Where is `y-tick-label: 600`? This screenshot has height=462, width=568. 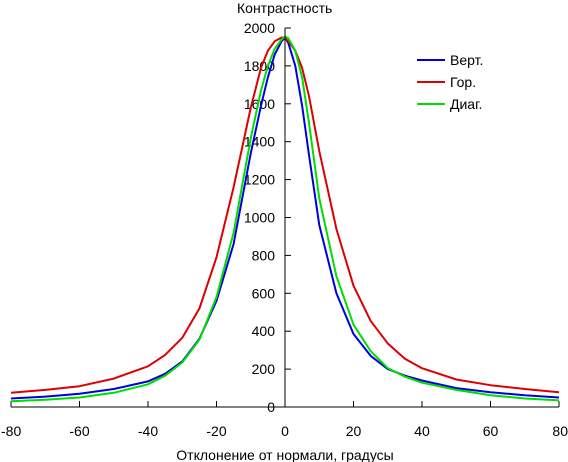
y-tick-label: 600 is located at coordinates (264, 293).